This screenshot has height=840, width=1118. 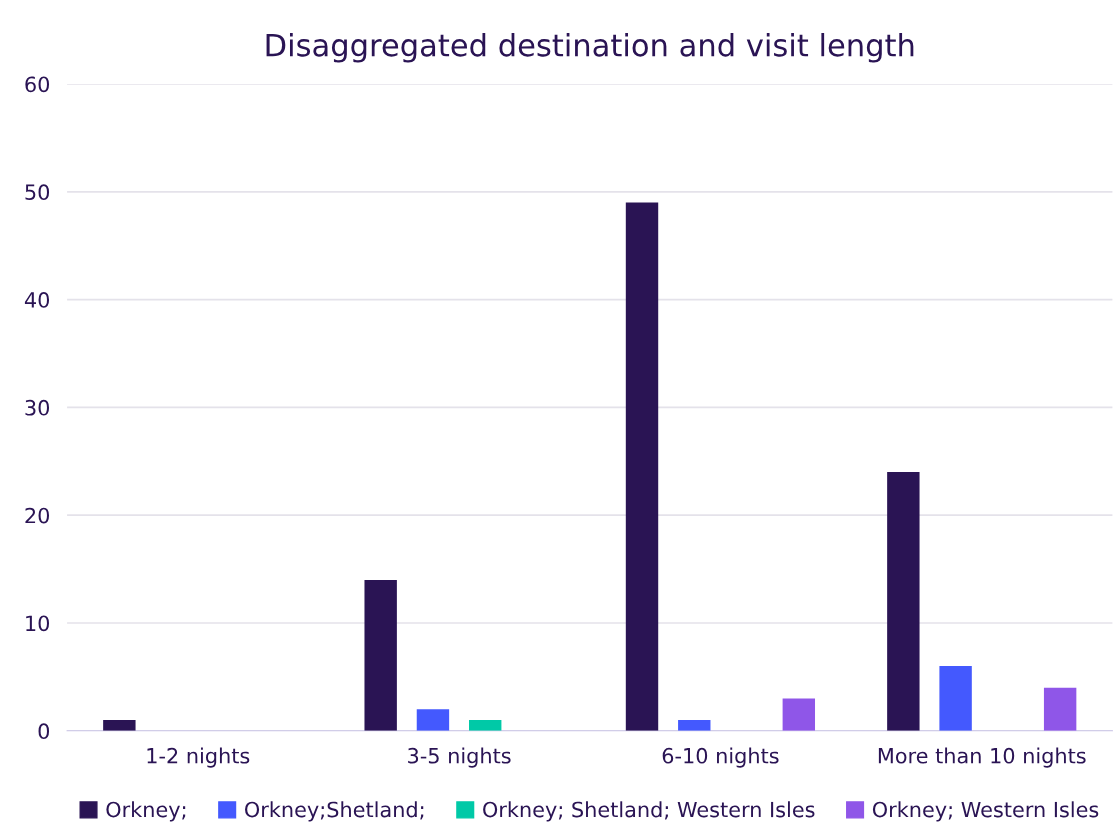 I want to click on y-tick-label: 40, so click(x=37, y=300).